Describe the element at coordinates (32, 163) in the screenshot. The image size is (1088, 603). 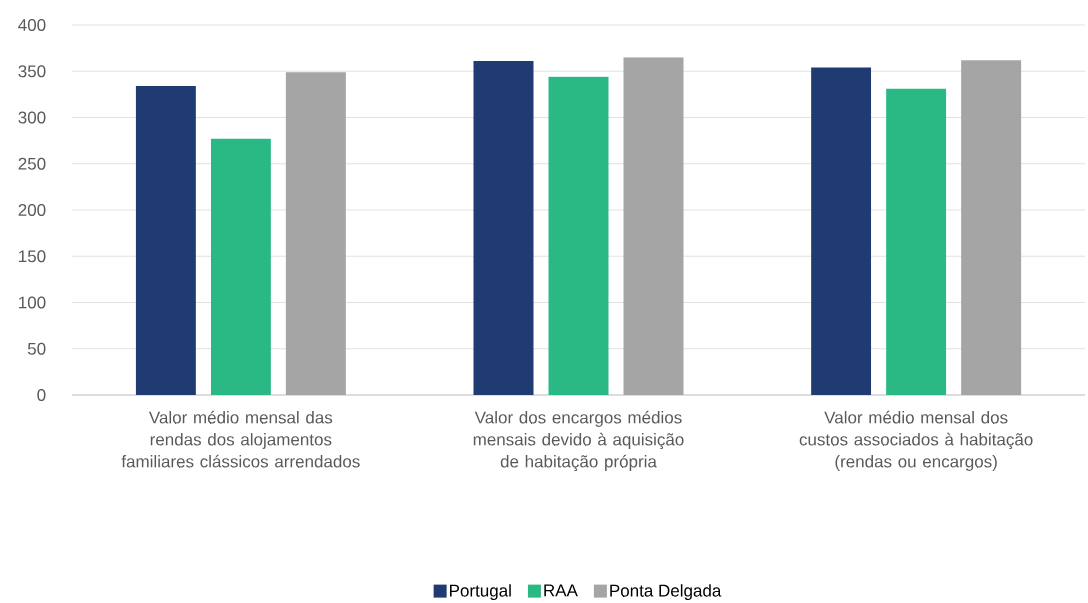
I see `y-tick-label: 250` at that location.